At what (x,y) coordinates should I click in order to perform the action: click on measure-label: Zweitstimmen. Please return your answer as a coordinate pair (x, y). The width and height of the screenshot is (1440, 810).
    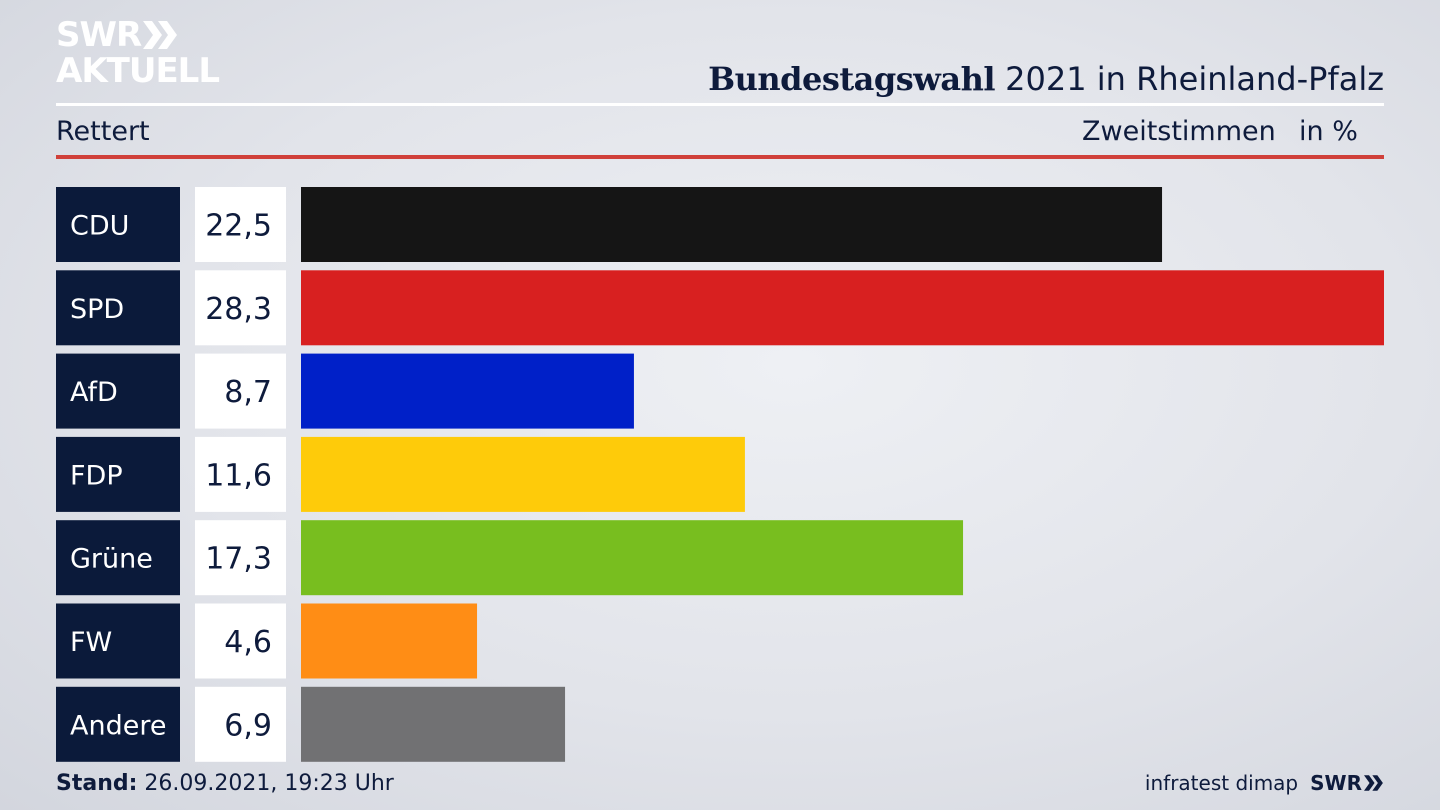
    Looking at the image, I should click on (1179, 131).